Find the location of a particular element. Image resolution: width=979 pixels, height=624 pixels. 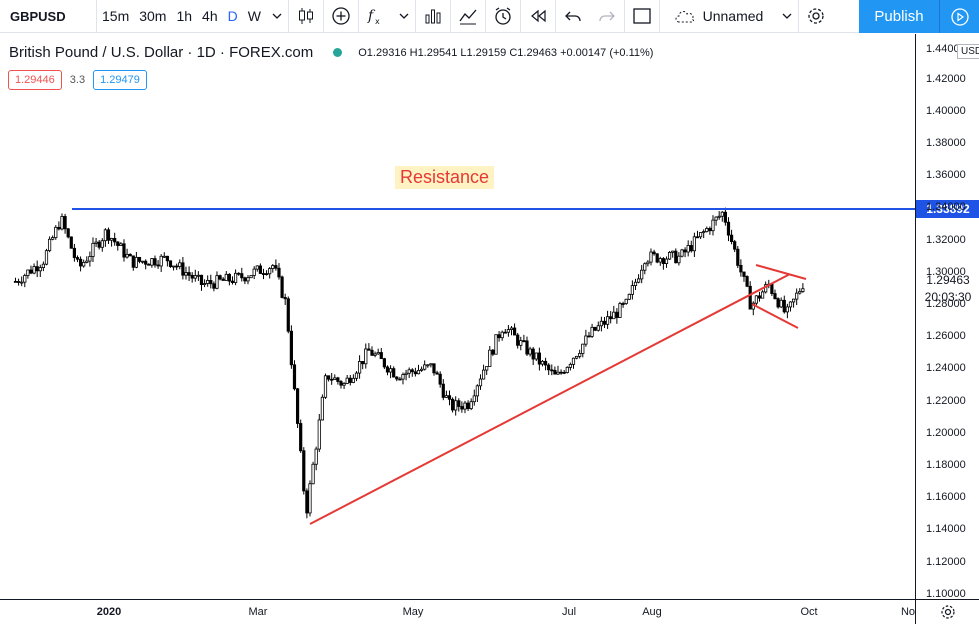

replay-button is located at coordinates (538, 16).